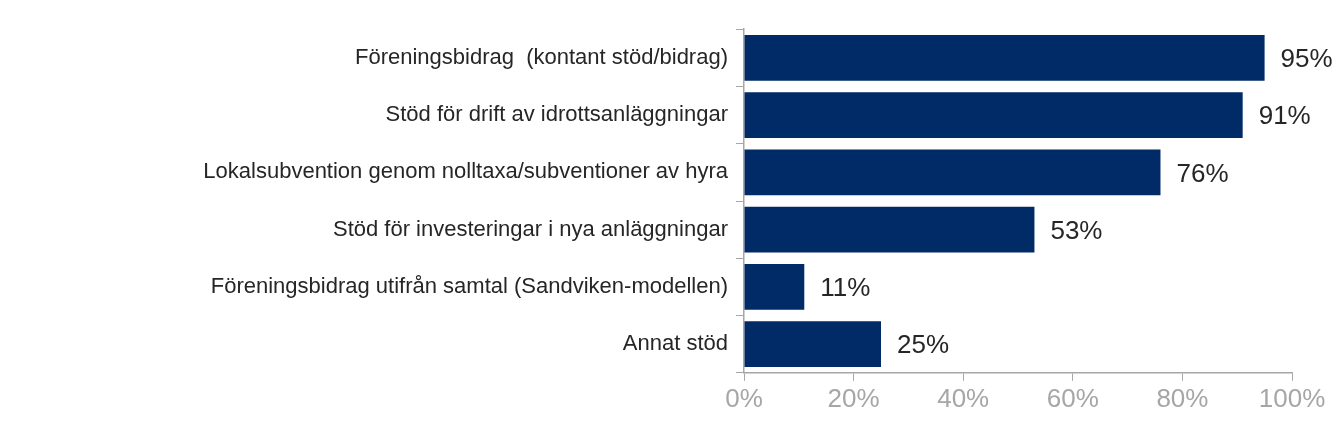  I want to click on y-tick-label: Stöd för drift av idrottsanläggningar, so click(556, 114).